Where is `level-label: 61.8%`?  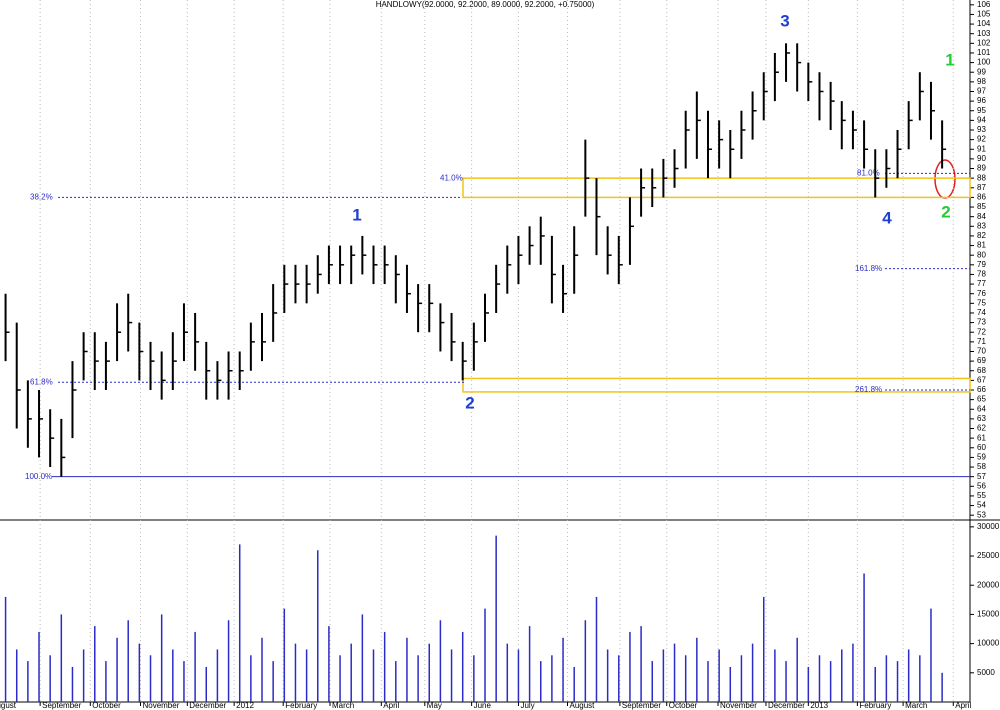
level-label: 61.8% is located at coordinates (41, 381).